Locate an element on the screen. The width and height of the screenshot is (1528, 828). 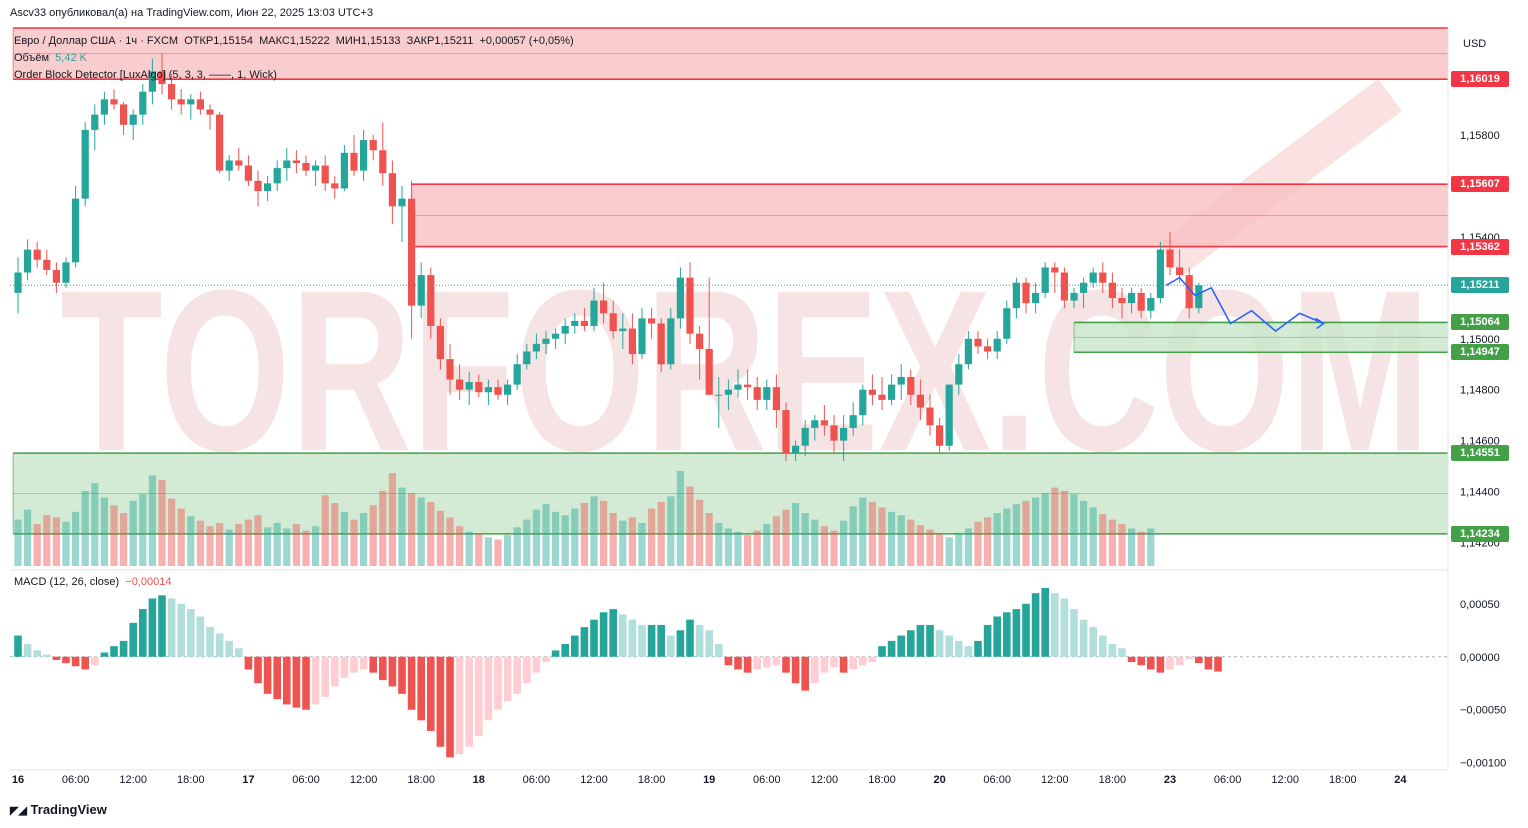
price-badge: 1,15064 is located at coordinates (1480, 322).